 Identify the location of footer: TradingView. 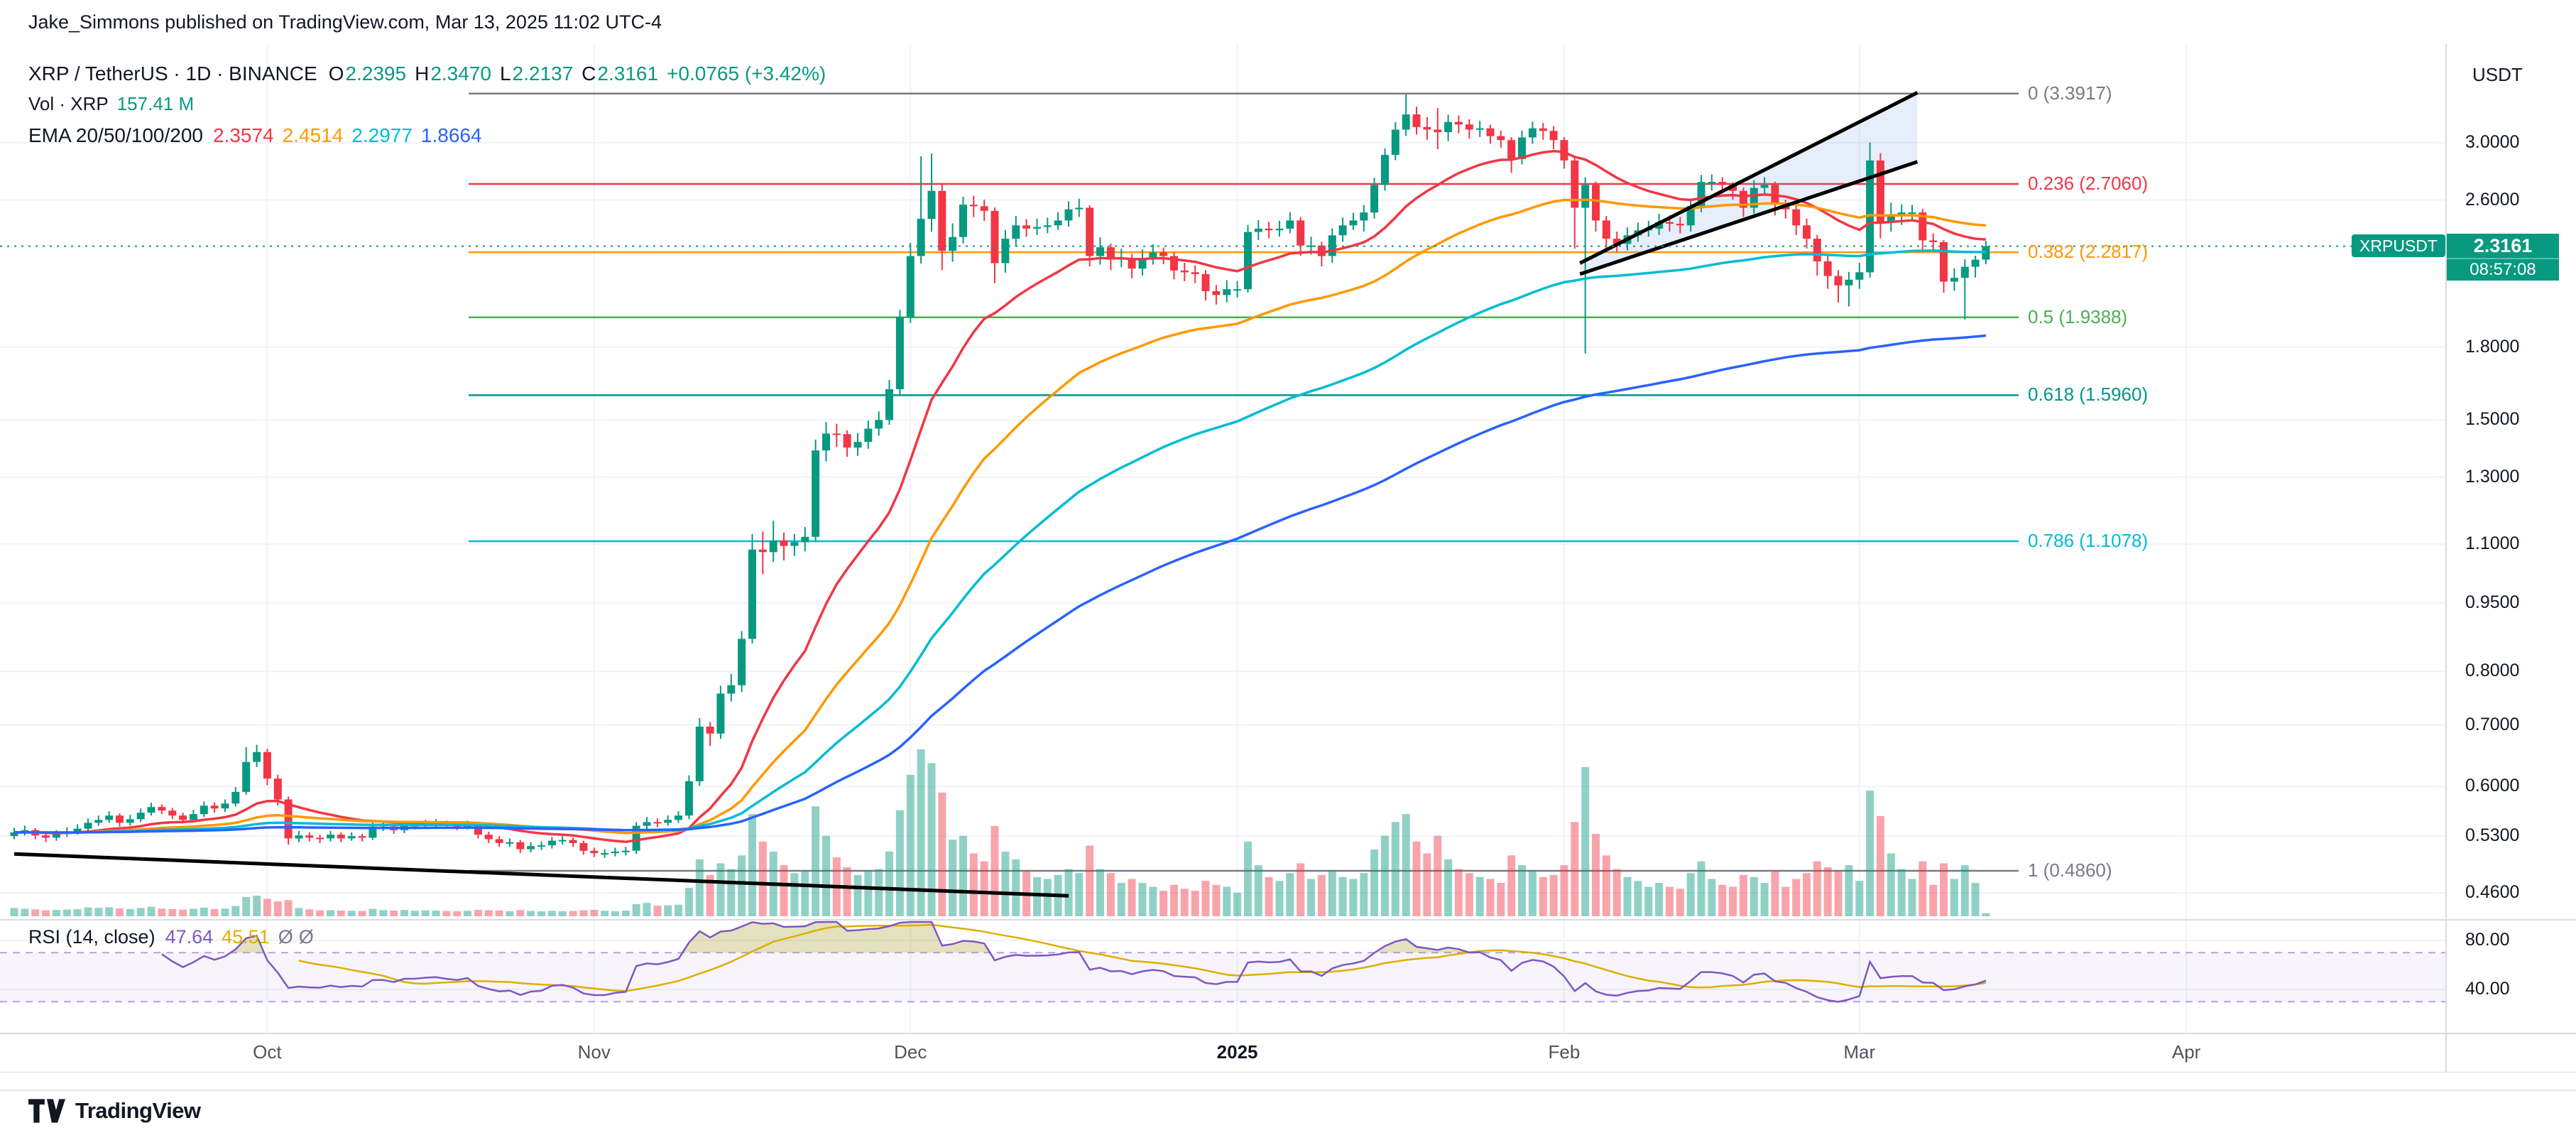
(114, 1111).